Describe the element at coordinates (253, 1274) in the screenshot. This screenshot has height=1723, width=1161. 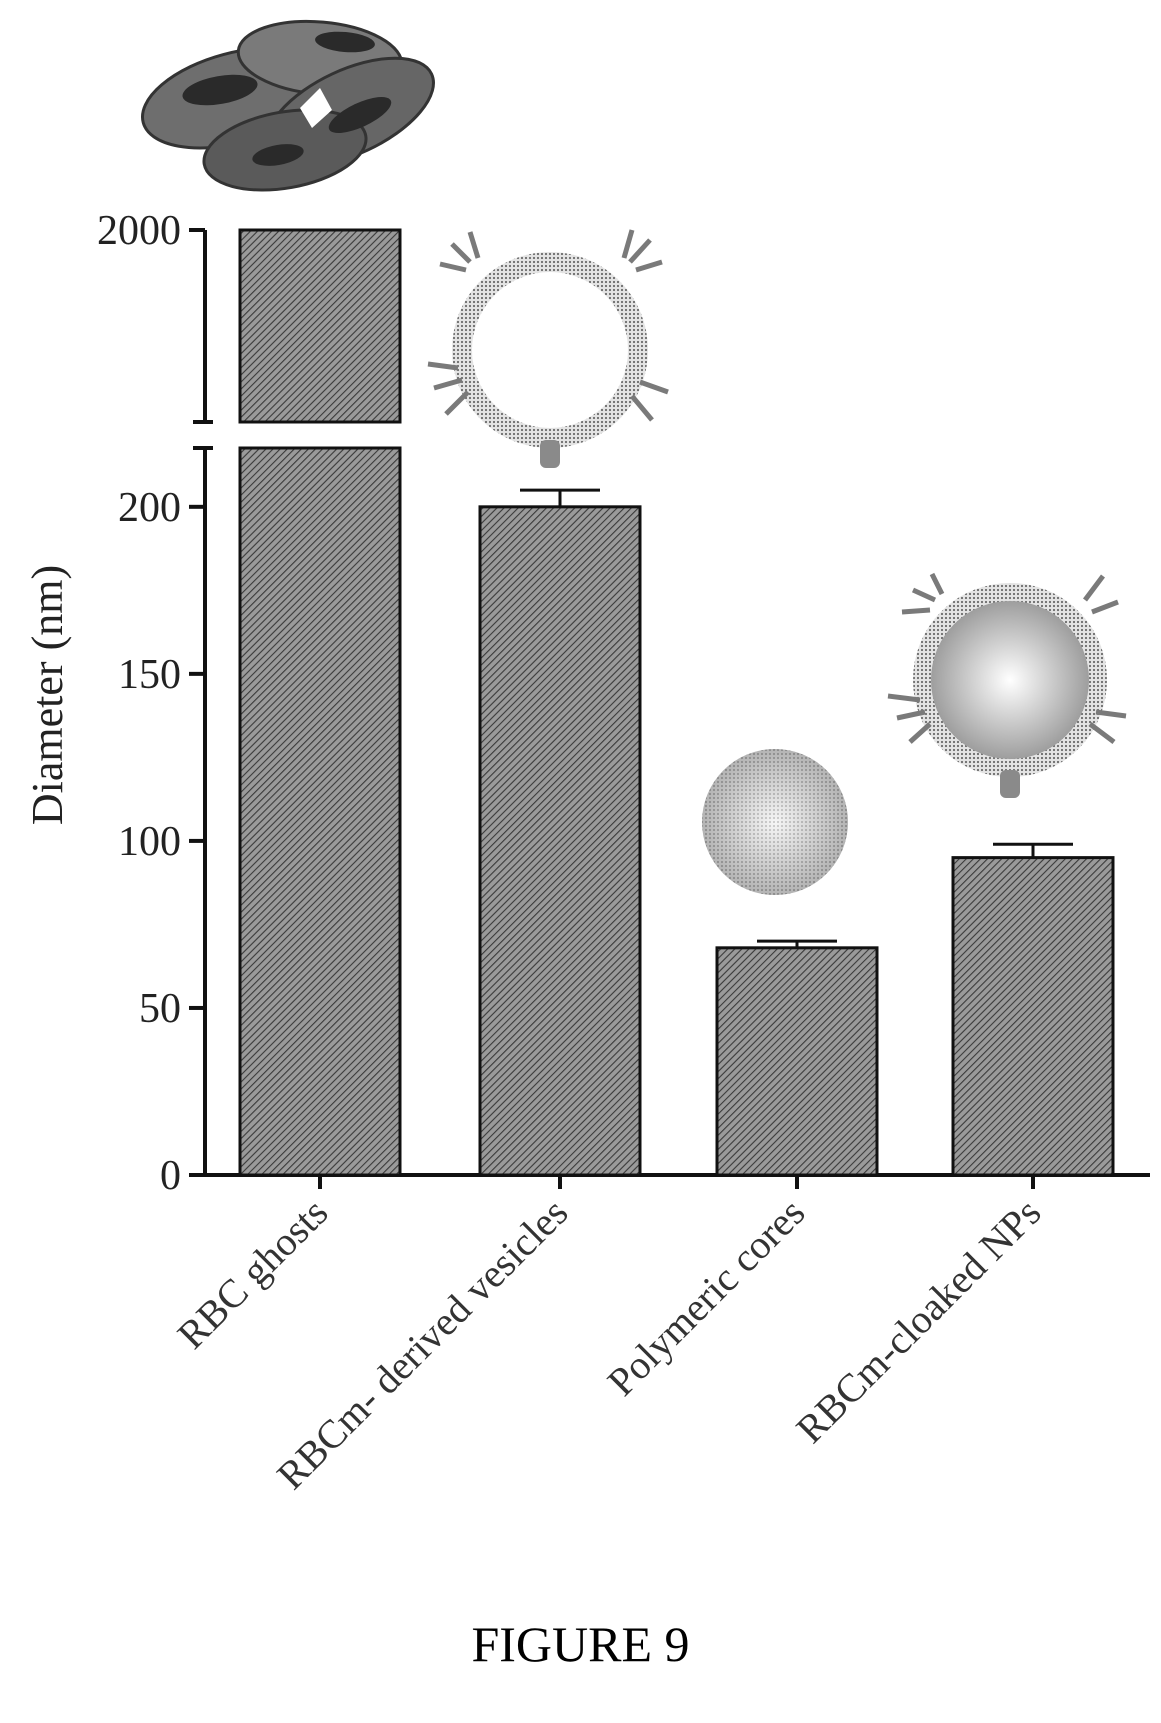
I see `category-label: RBC ghosts` at that location.